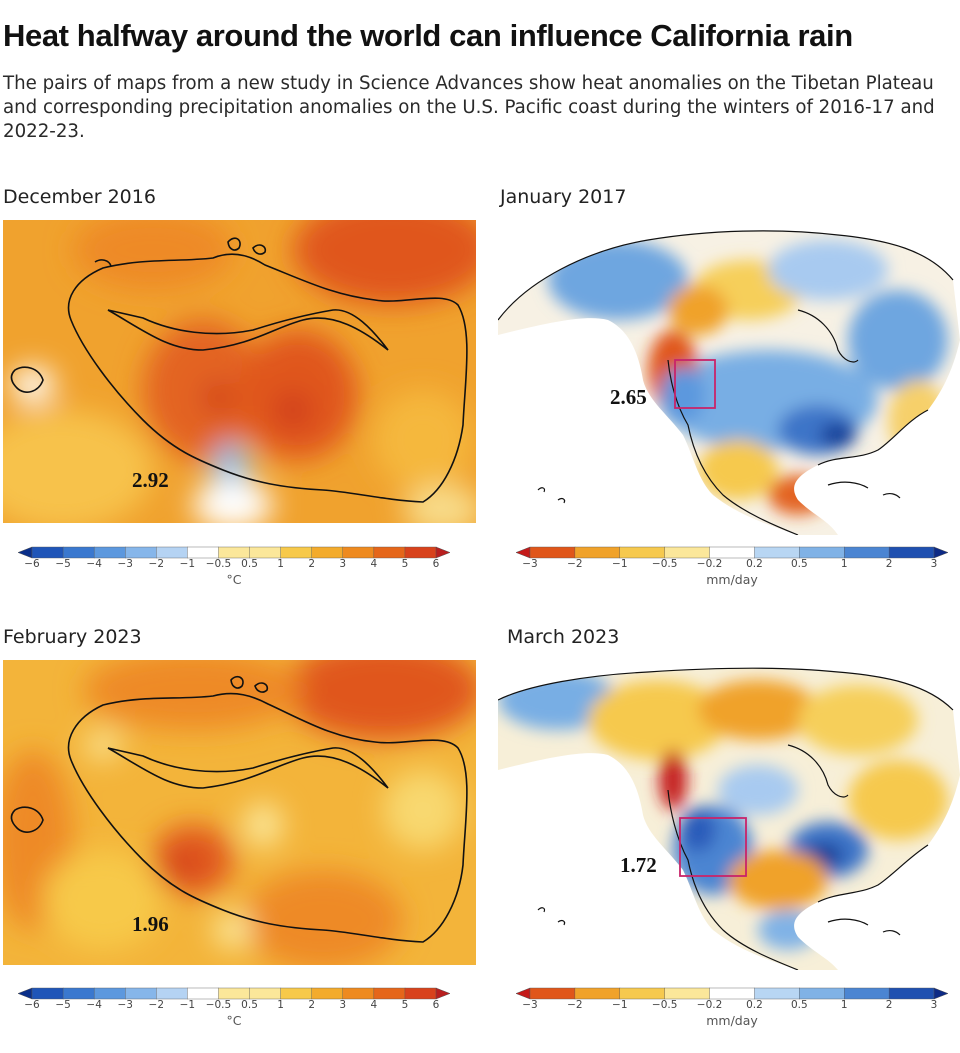  What do you see at coordinates (374, 564) in the screenshot?
I see `colorbar-temperature-tick-label: 4` at bounding box center [374, 564].